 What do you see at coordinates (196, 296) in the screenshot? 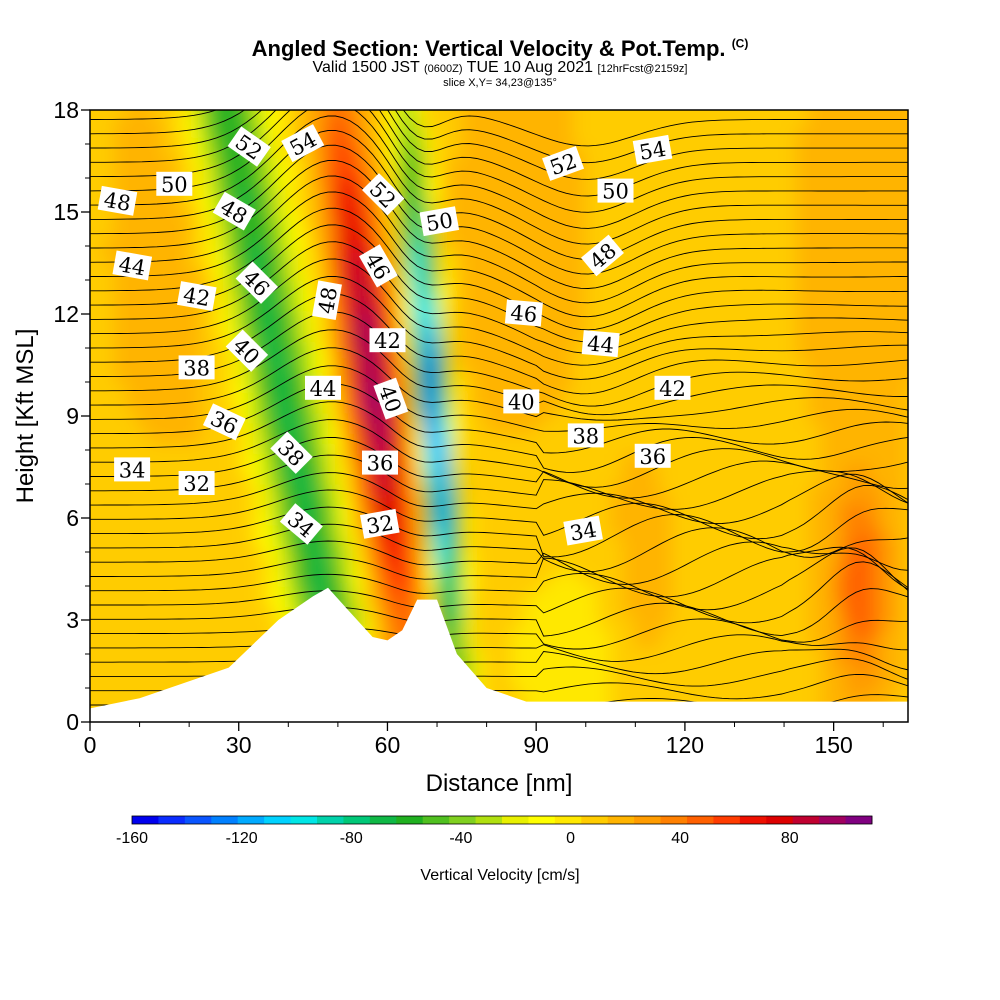
I see `isotherm-label: 42` at bounding box center [196, 296].